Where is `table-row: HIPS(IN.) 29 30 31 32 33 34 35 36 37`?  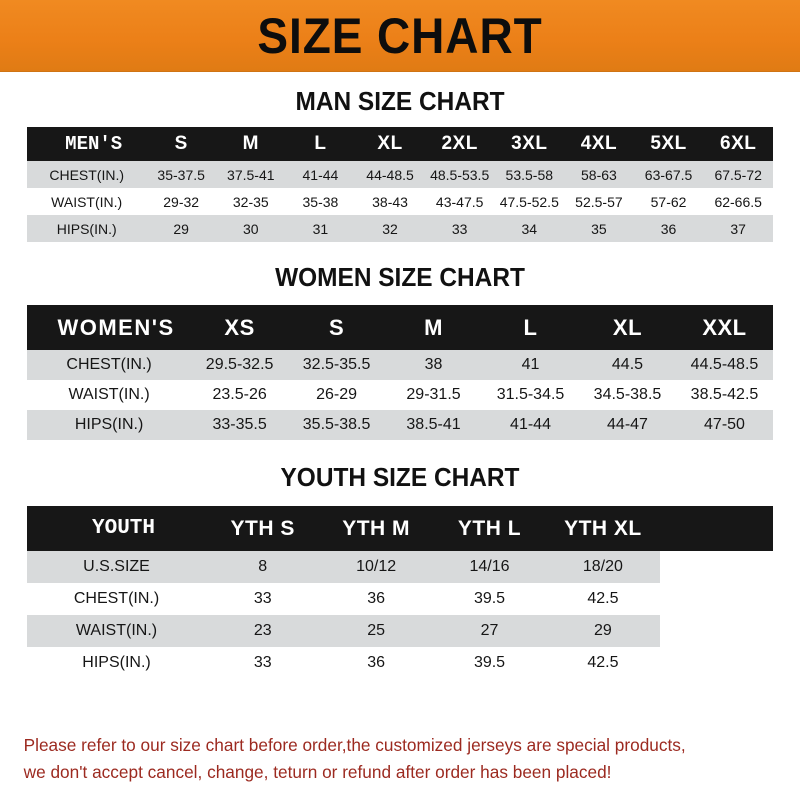 table-row: HIPS(IN.) 29 30 31 32 33 34 35 36 37 is located at coordinates (400, 228).